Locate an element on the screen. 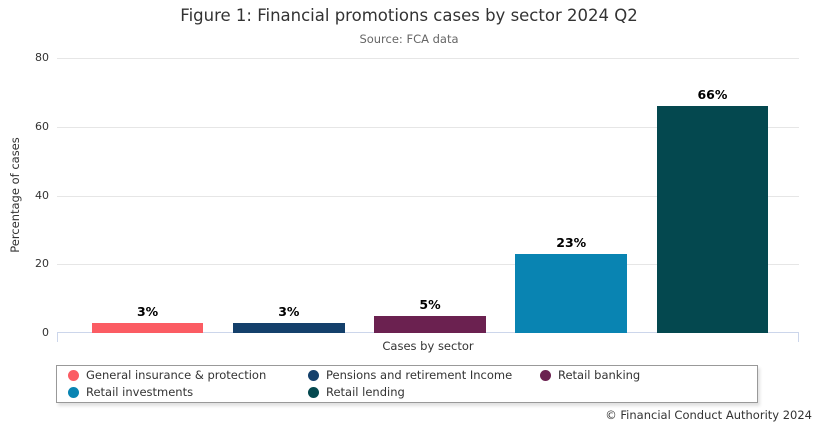 The width and height of the screenshot is (818, 430). legend-item-label: Retail investments is located at coordinates (140, 392).